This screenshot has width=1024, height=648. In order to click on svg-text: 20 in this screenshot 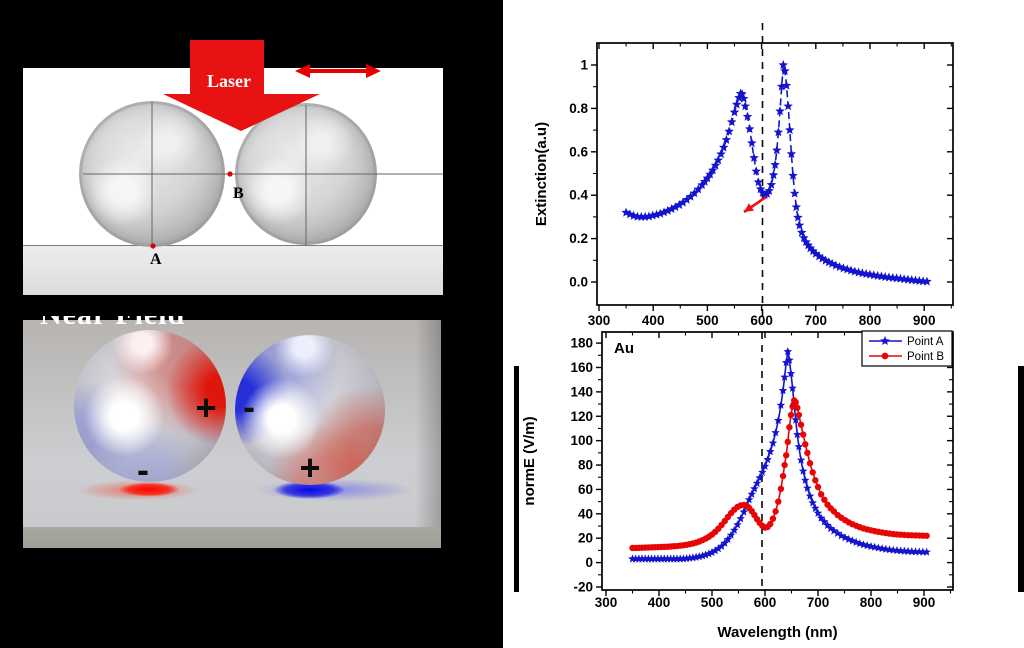, I will do `click(585, 538)`.